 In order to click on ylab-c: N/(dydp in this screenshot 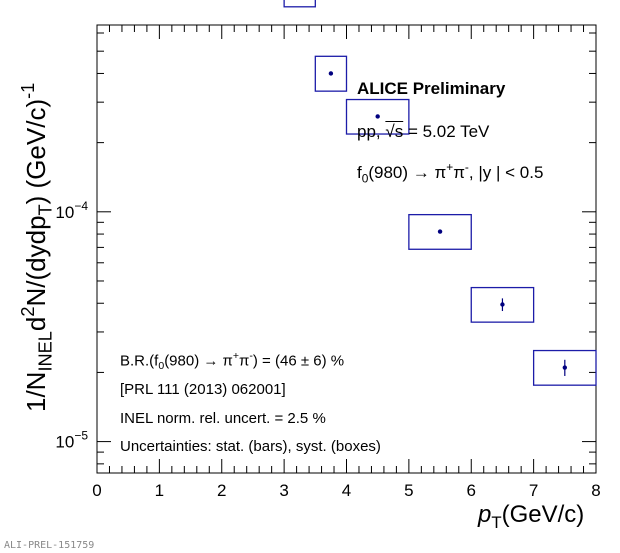, I will do `click(35, 261)`.